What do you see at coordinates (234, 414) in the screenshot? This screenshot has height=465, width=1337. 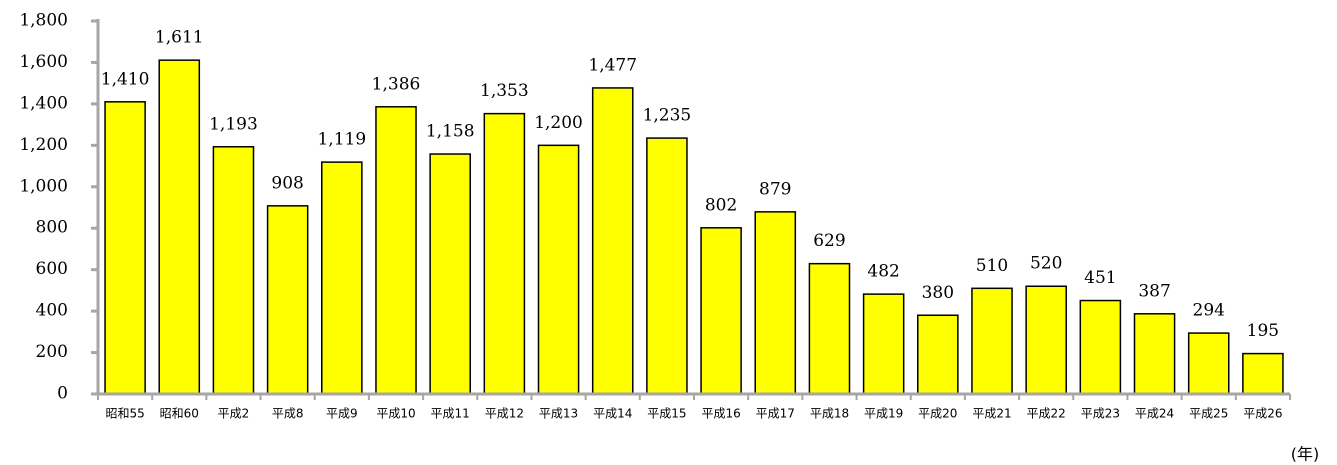 I see `x-tick-label: 平成2` at bounding box center [234, 414].